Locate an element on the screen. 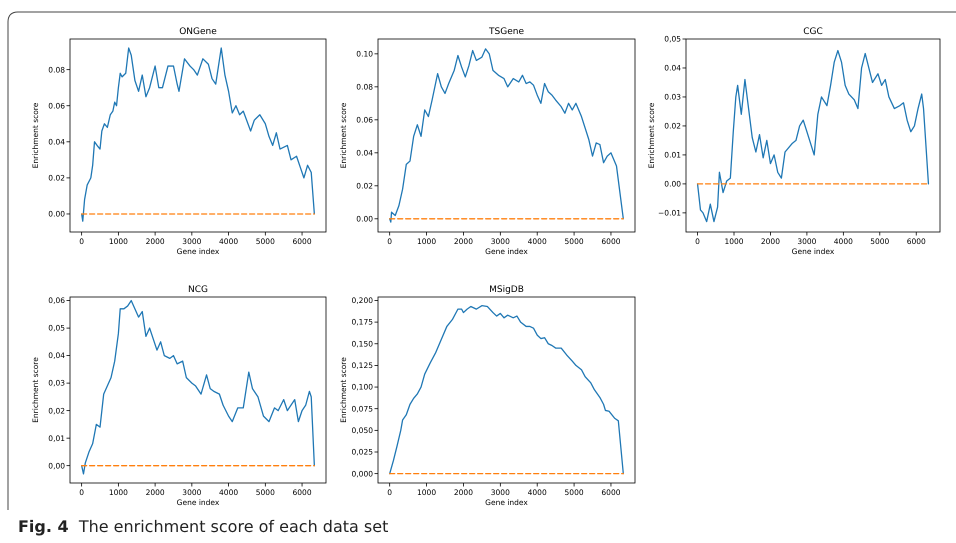 This screenshot has width=956, height=543. caption: Fig. 4 The enrichment score of each data set is located at coordinates (203, 526).